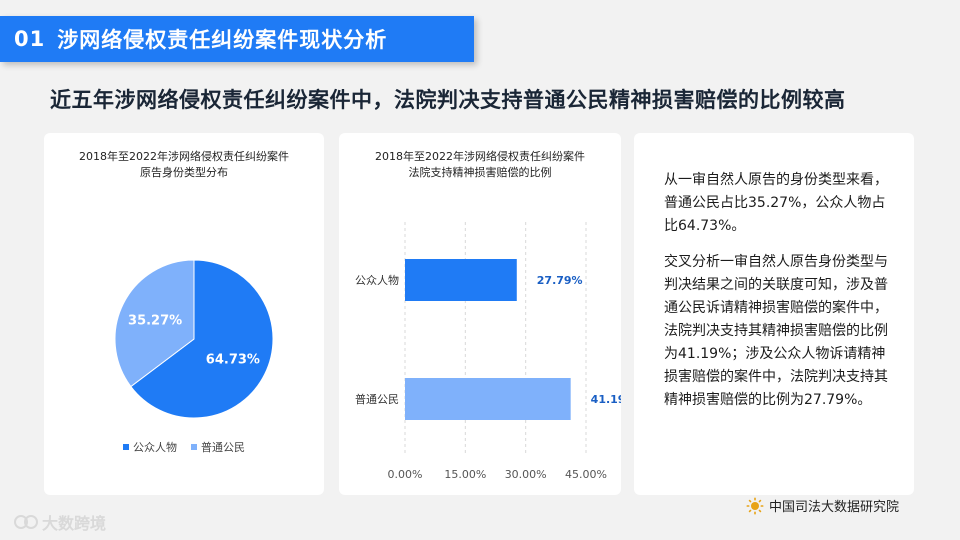 The image size is (960, 540). I want to click on pie-chart-title: 2018年至2022年涉网络侵权责任纠纷案件 原告身份类型分布, so click(184, 165).